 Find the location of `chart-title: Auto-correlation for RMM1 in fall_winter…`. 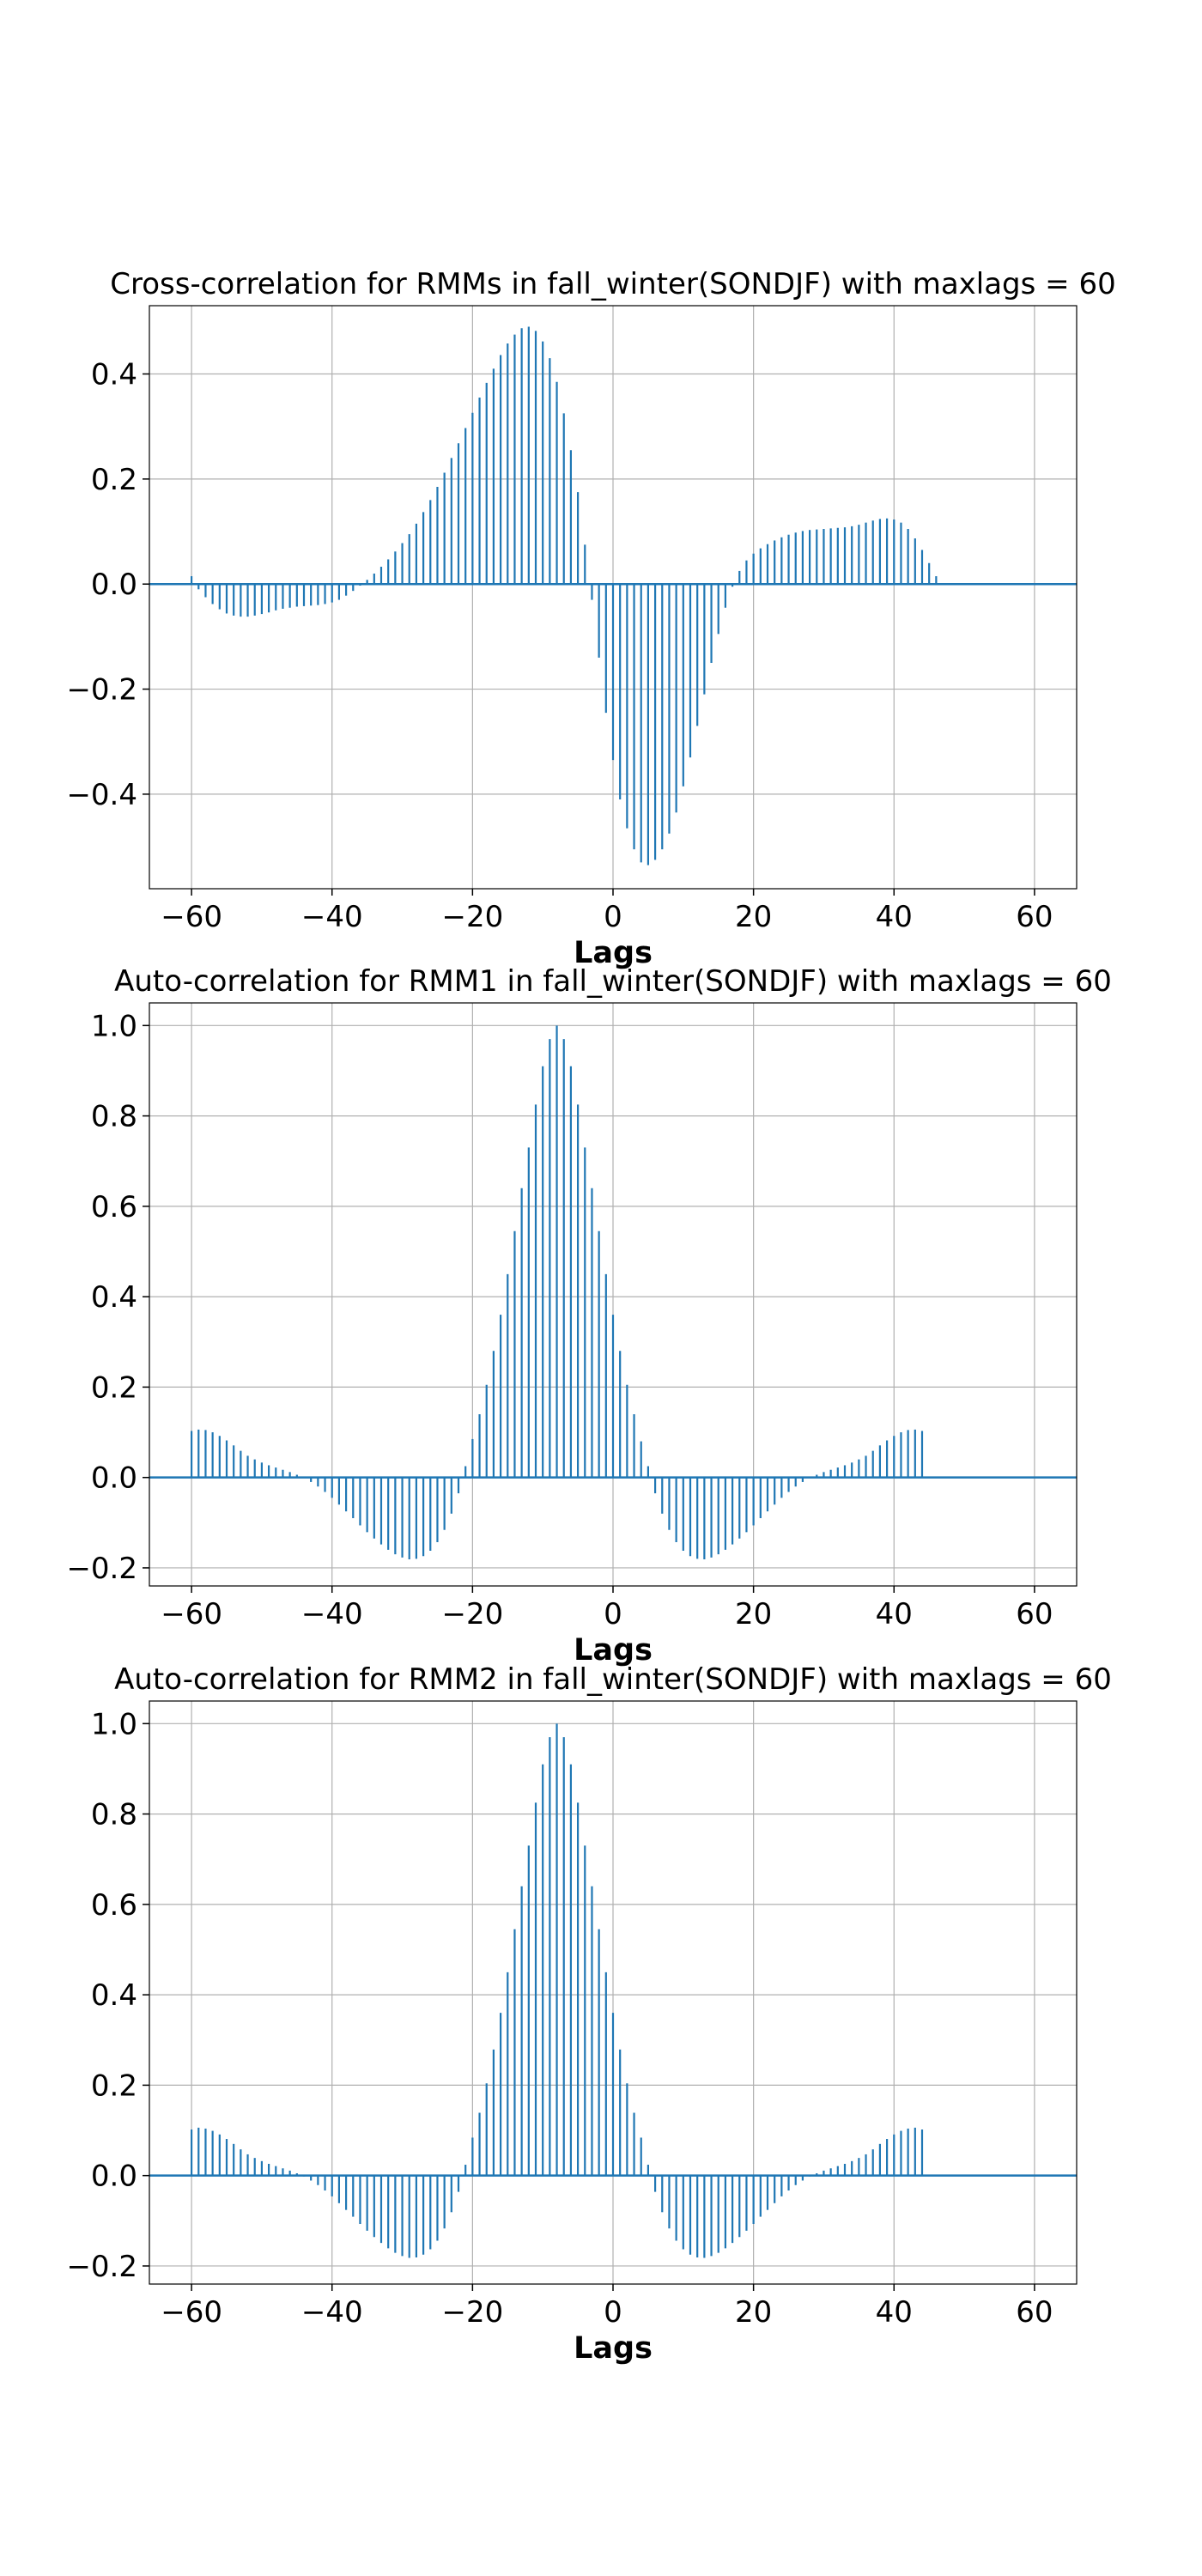

chart-title: Auto-correlation for RMM1 in fall_winter… is located at coordinates (613, 981).